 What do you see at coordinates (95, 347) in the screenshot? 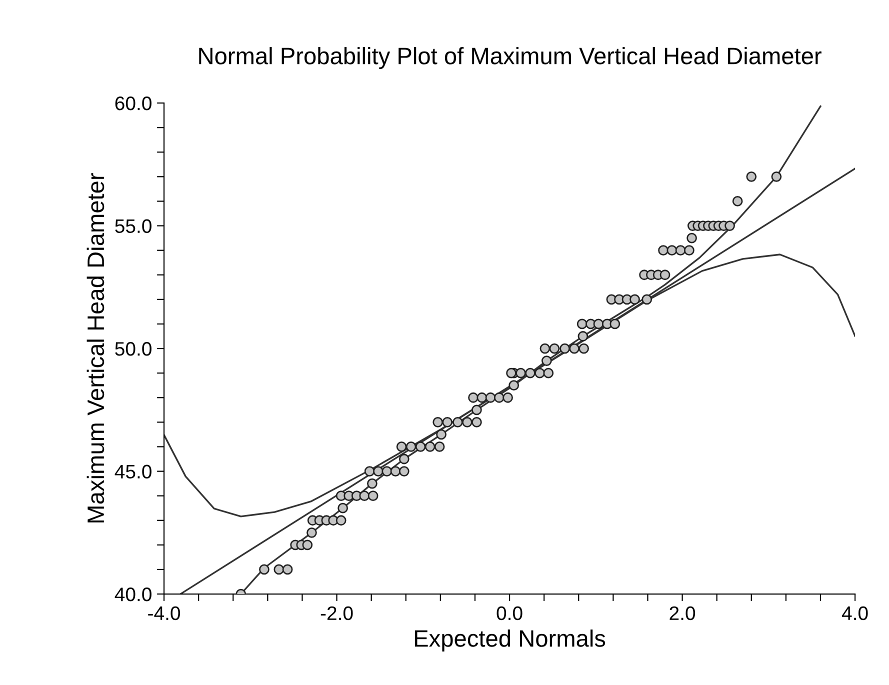
I see `y-axis-title: Maximum Vertical Head Diameter` at bounding box center [95, 347].